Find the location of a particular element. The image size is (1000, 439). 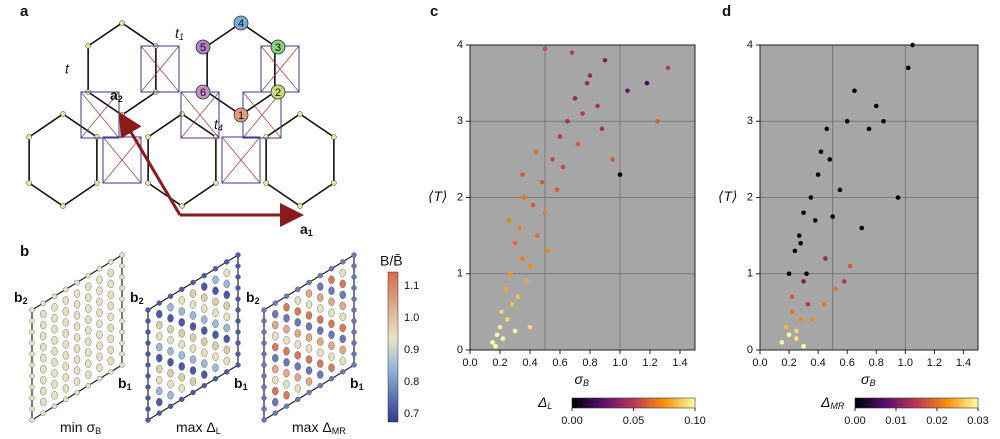

colorbar-label-sub: L is located at coordinates (549, 406).